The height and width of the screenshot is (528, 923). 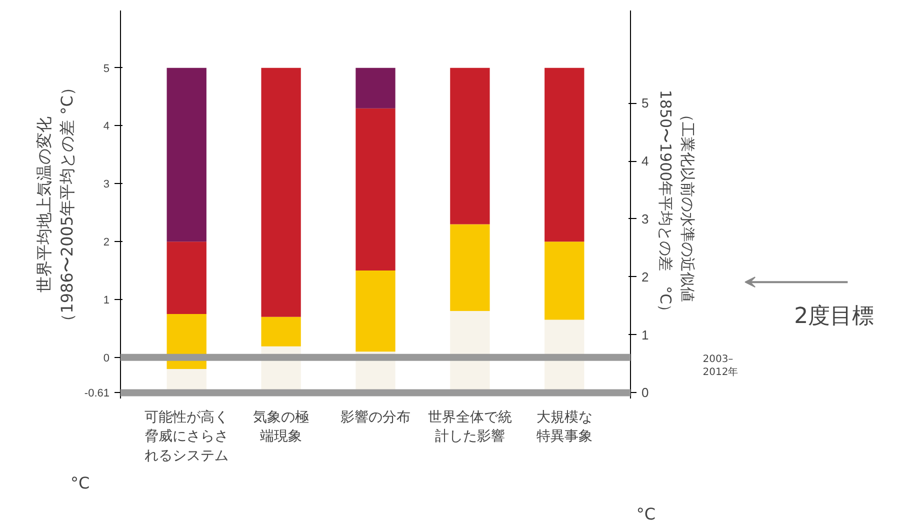 What do you see at coordinates (106, 242) in the screenshot?
I see `y2-tick-label: 2` at bounding box center [106, 242].